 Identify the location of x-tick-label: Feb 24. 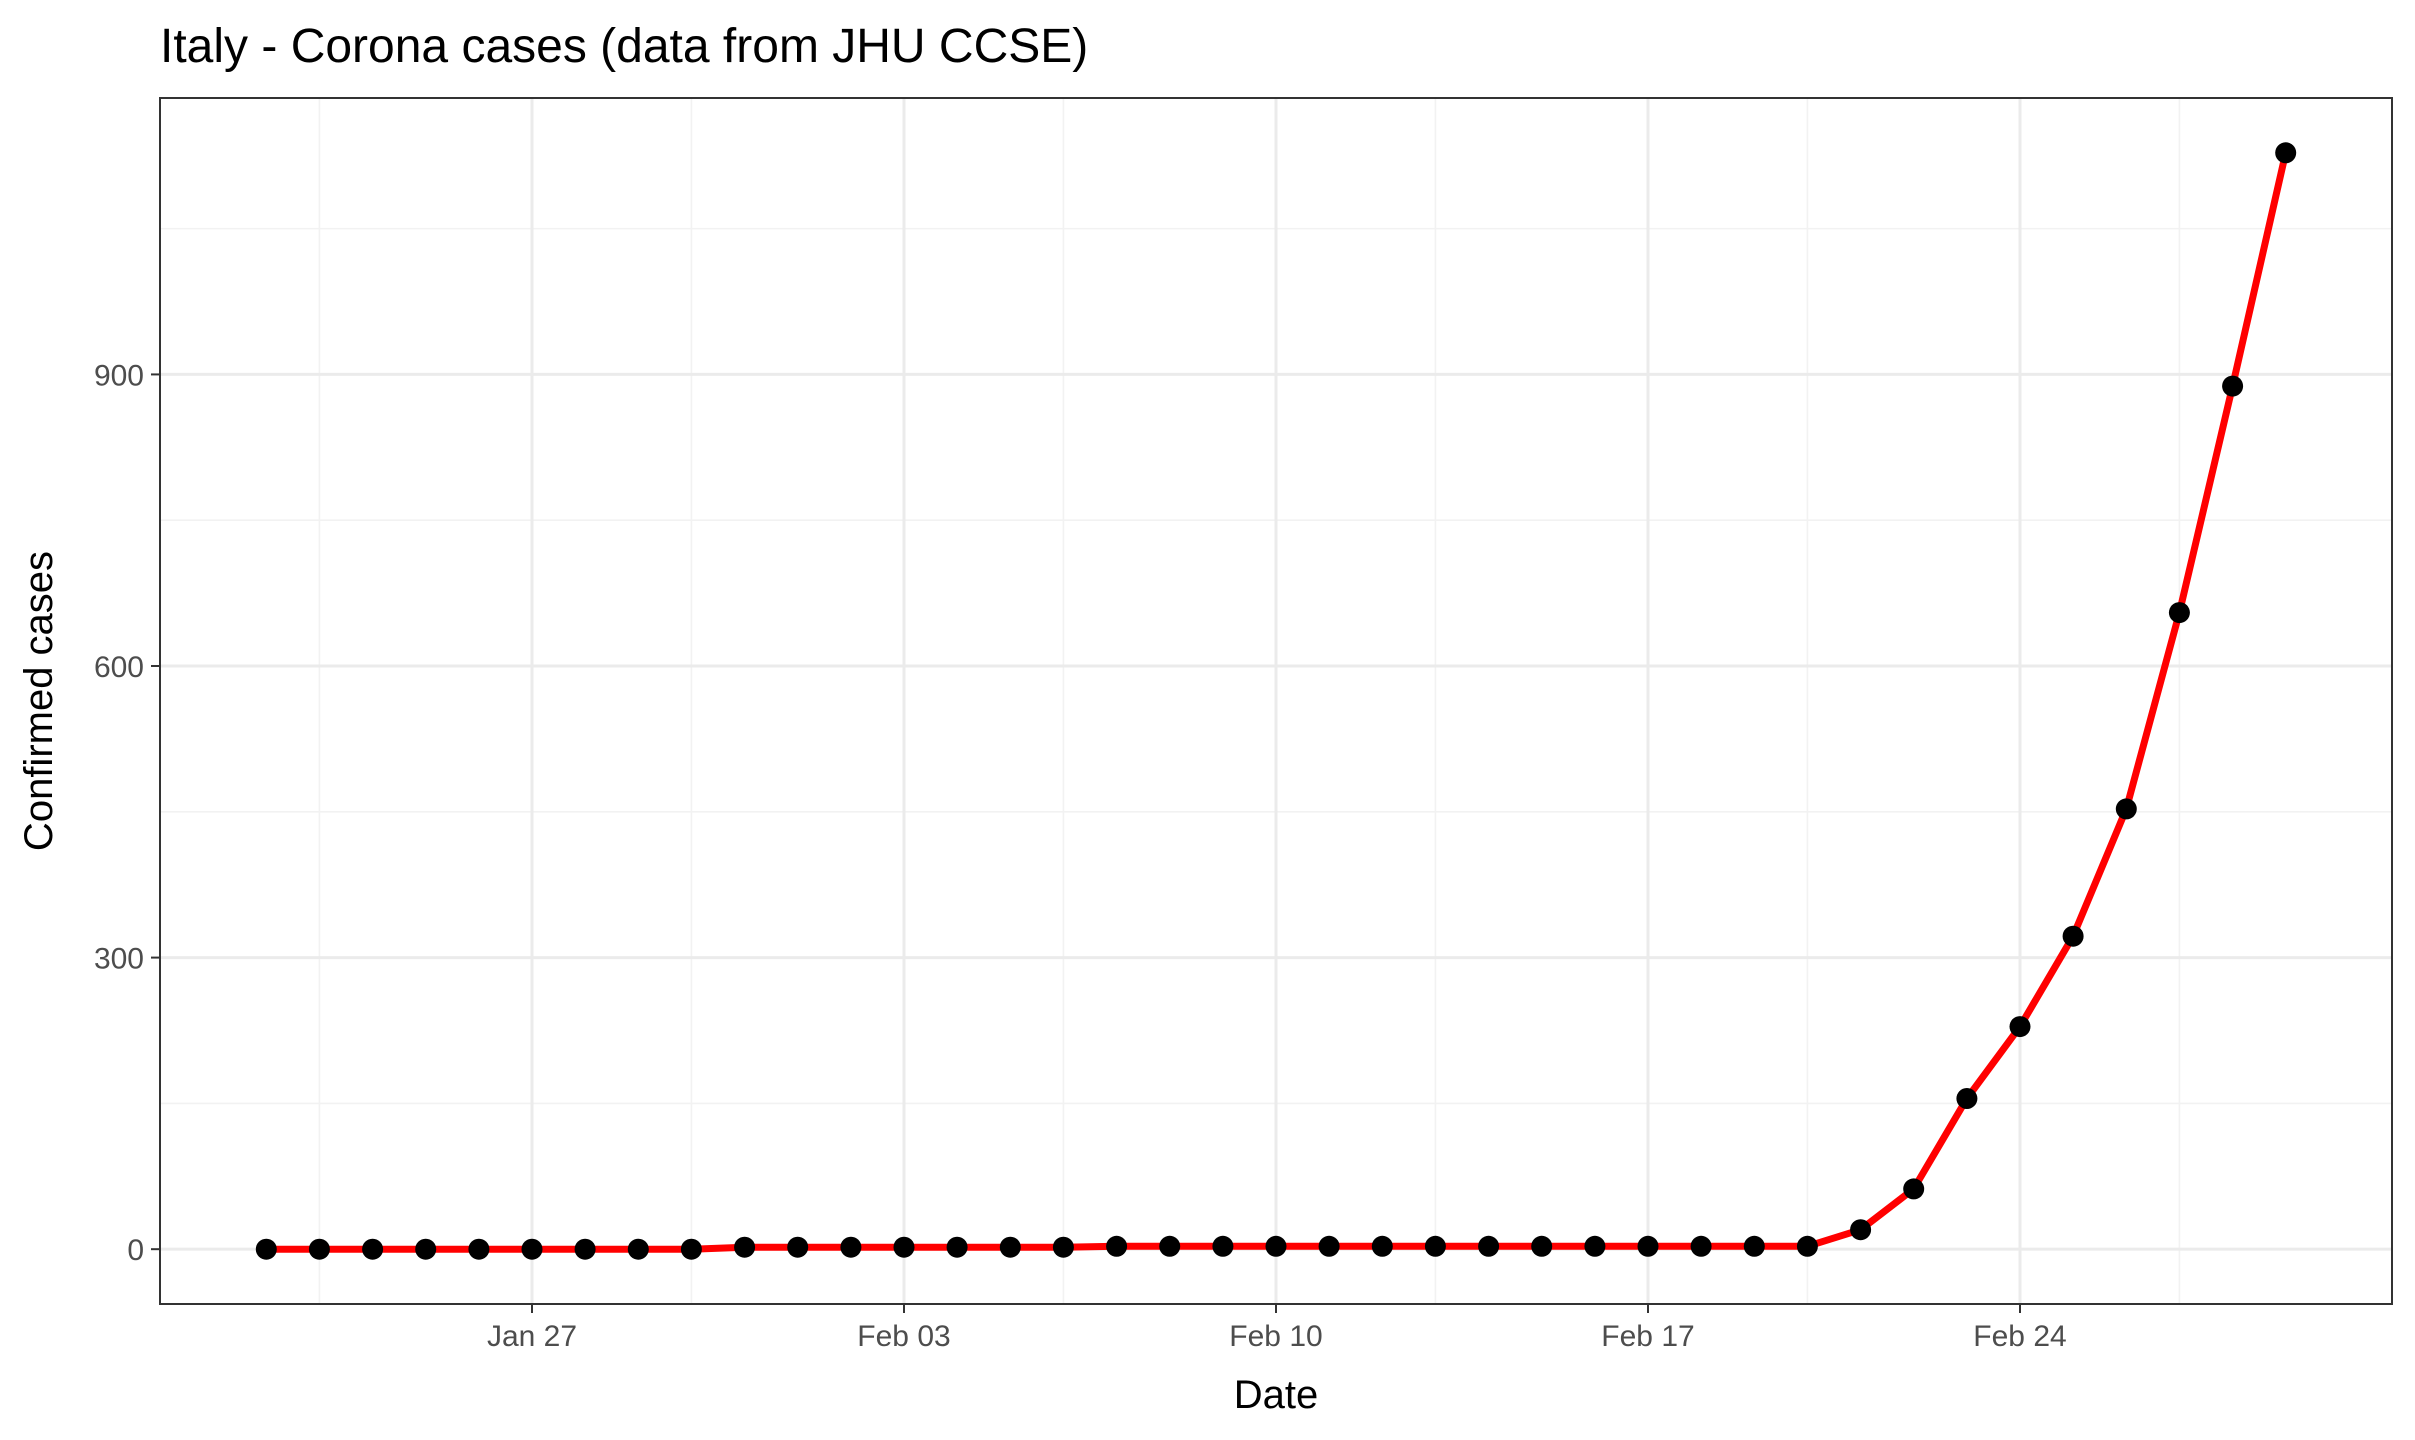
(2019, 1336).